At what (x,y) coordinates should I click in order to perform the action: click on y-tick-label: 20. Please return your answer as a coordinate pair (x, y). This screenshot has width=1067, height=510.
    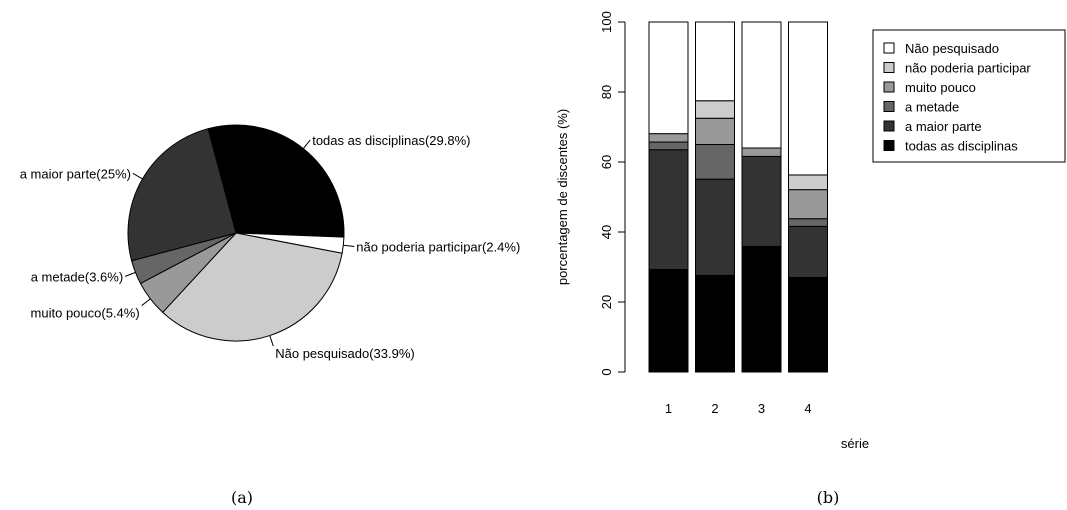
    Looking at the image, I should click on (606, 302).